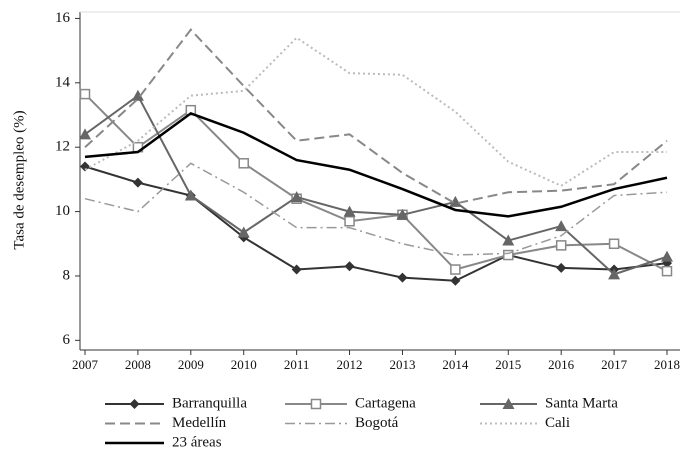 The height and width of the screenshot is (462, 682). What do you see at coordinates (557, 423) in the screenshot?
I see `legend-label: Cali` at bounding box center [557, 423].